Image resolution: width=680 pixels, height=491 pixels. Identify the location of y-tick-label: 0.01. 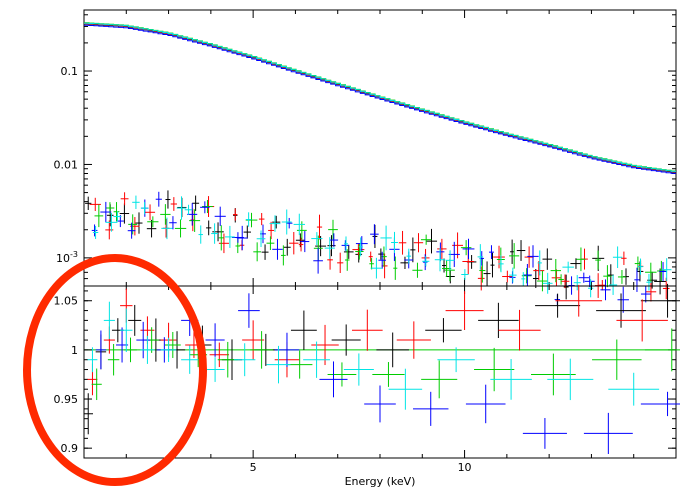
(66, 164).